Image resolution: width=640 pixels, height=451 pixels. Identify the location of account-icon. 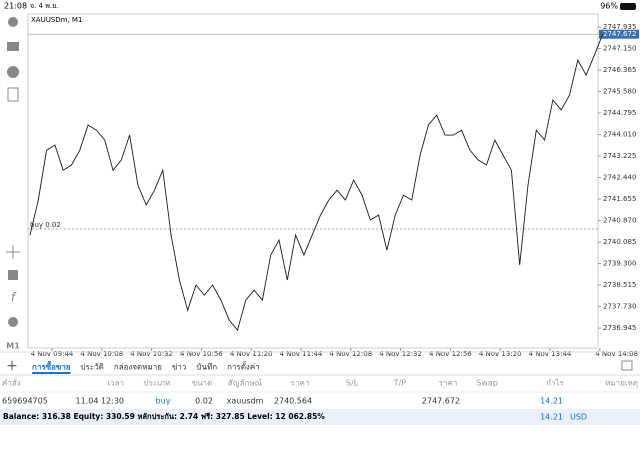
(13, 22).